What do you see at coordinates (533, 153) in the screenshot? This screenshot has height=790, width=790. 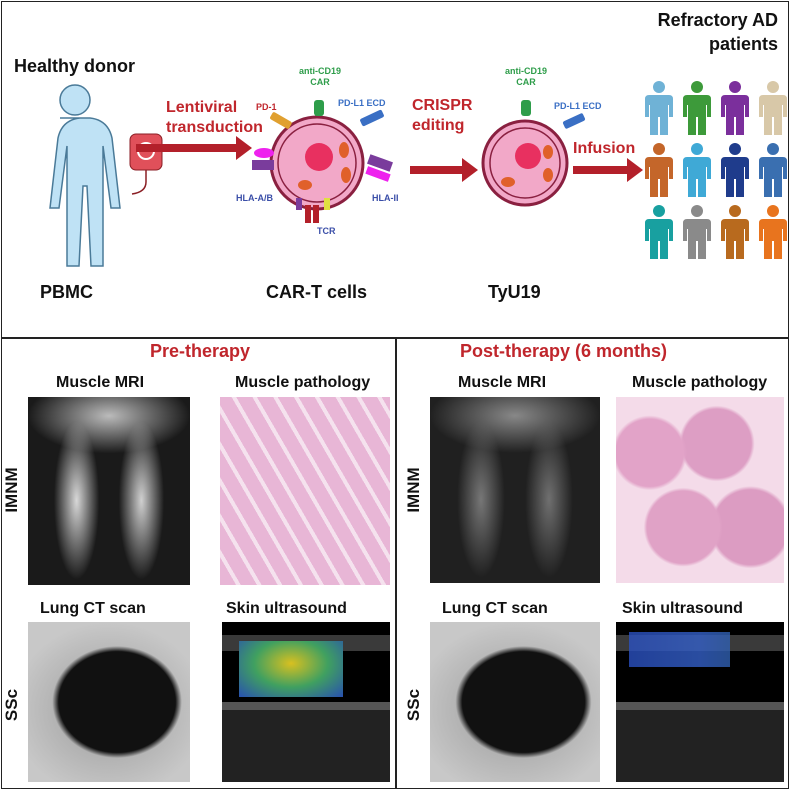 I see `tyu19-cell` at bounding box center [533, 153].